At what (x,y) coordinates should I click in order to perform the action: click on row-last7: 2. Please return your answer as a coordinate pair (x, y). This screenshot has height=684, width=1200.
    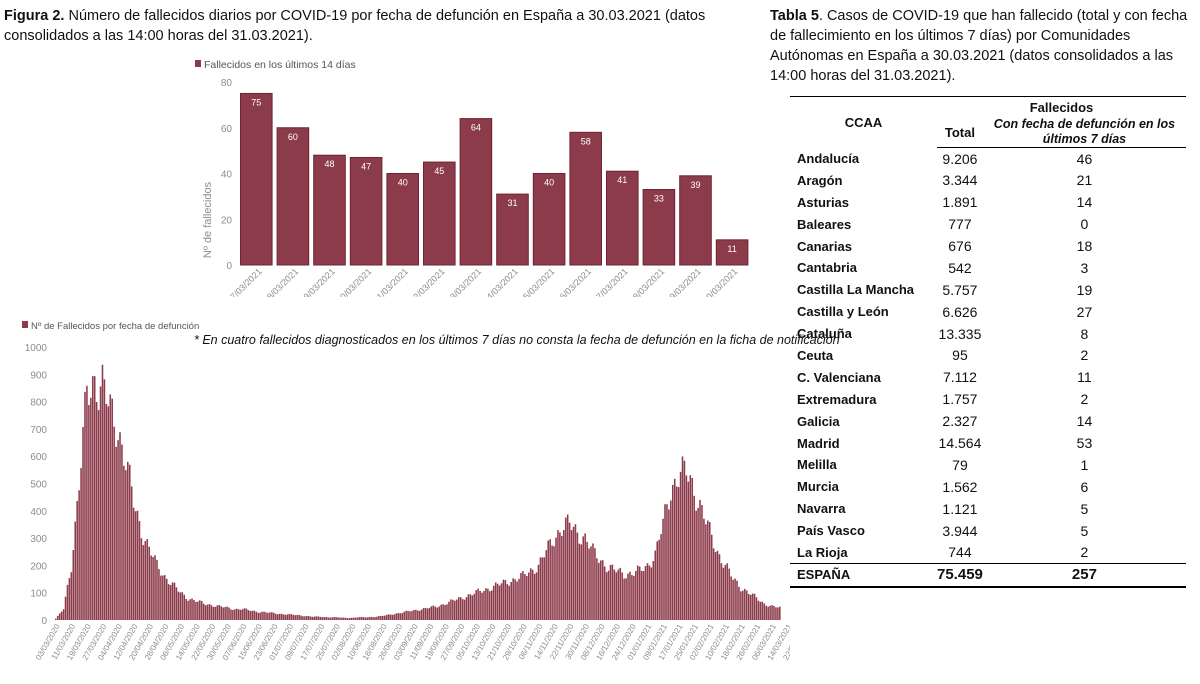
    Looking at the image, I should click on (1084, 399).